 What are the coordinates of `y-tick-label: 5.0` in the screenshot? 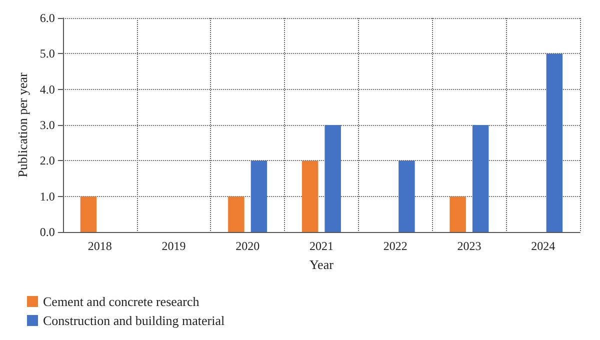 It's located at (47, 53).